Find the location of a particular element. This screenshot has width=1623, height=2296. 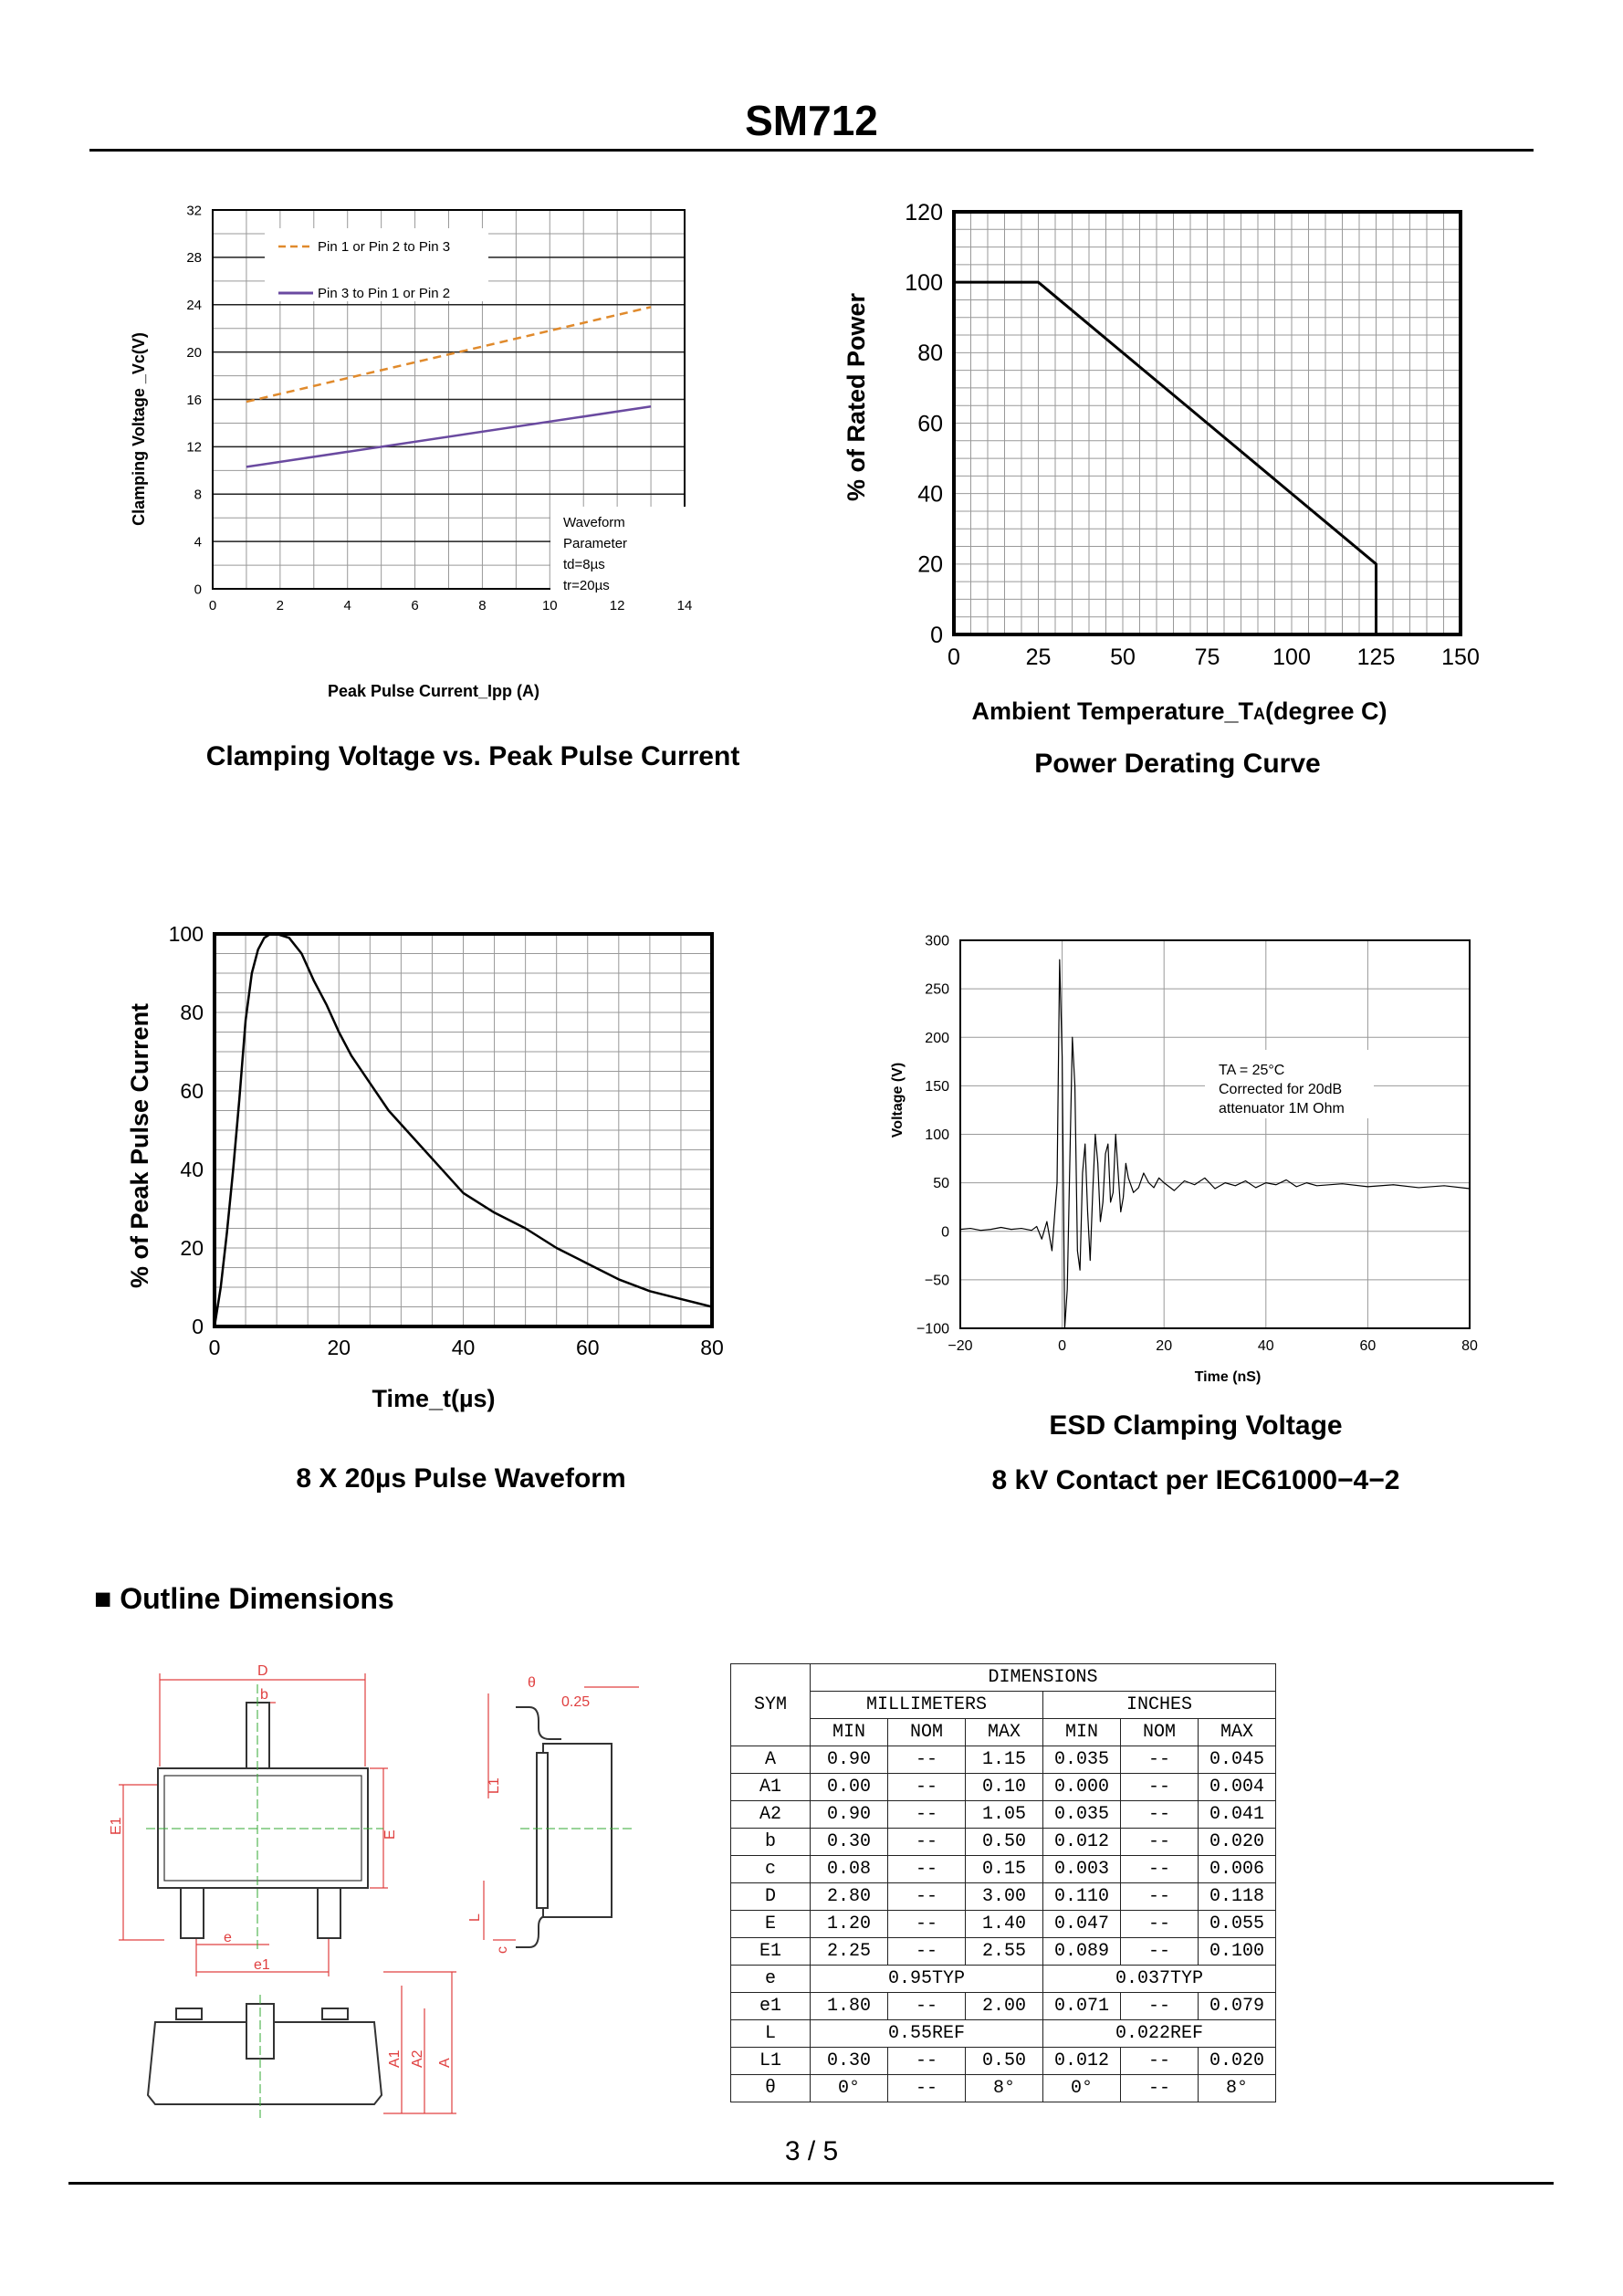

derating-ticks: 0 25 50 75 100 125 150 0 20 40 60 80 100 120 is located at coordinates (1192, 435).